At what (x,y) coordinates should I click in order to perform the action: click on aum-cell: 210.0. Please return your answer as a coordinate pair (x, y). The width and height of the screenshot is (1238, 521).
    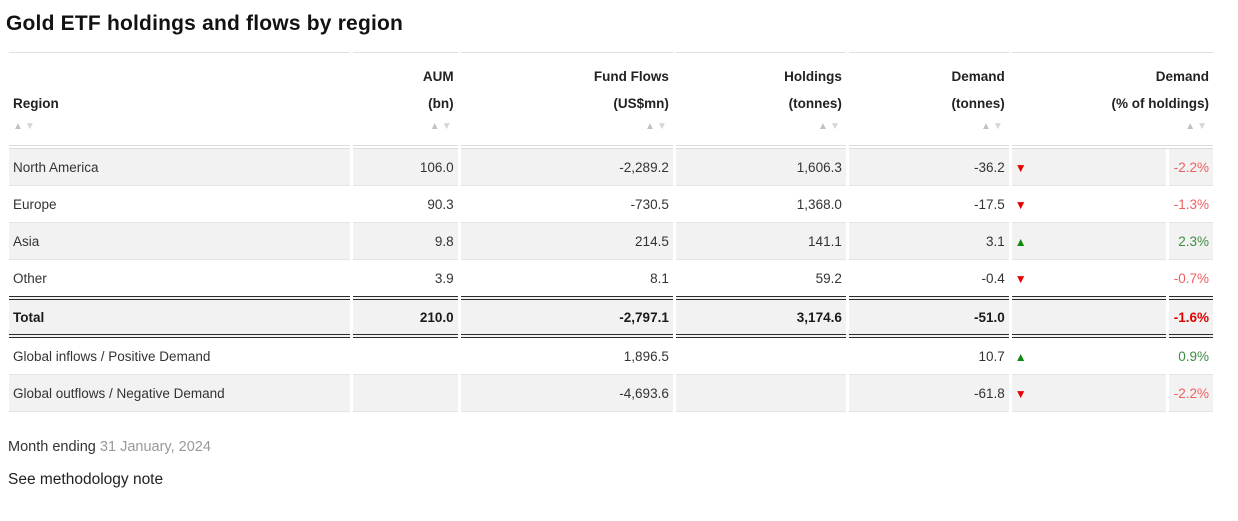
    Looking at the image, I should click on (405, 317).